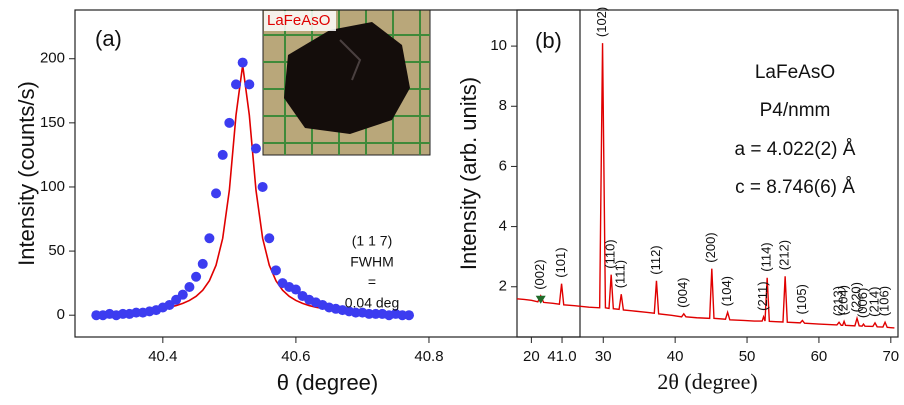  I want to click on annotation: LaFeAsO, so click(795, 72).